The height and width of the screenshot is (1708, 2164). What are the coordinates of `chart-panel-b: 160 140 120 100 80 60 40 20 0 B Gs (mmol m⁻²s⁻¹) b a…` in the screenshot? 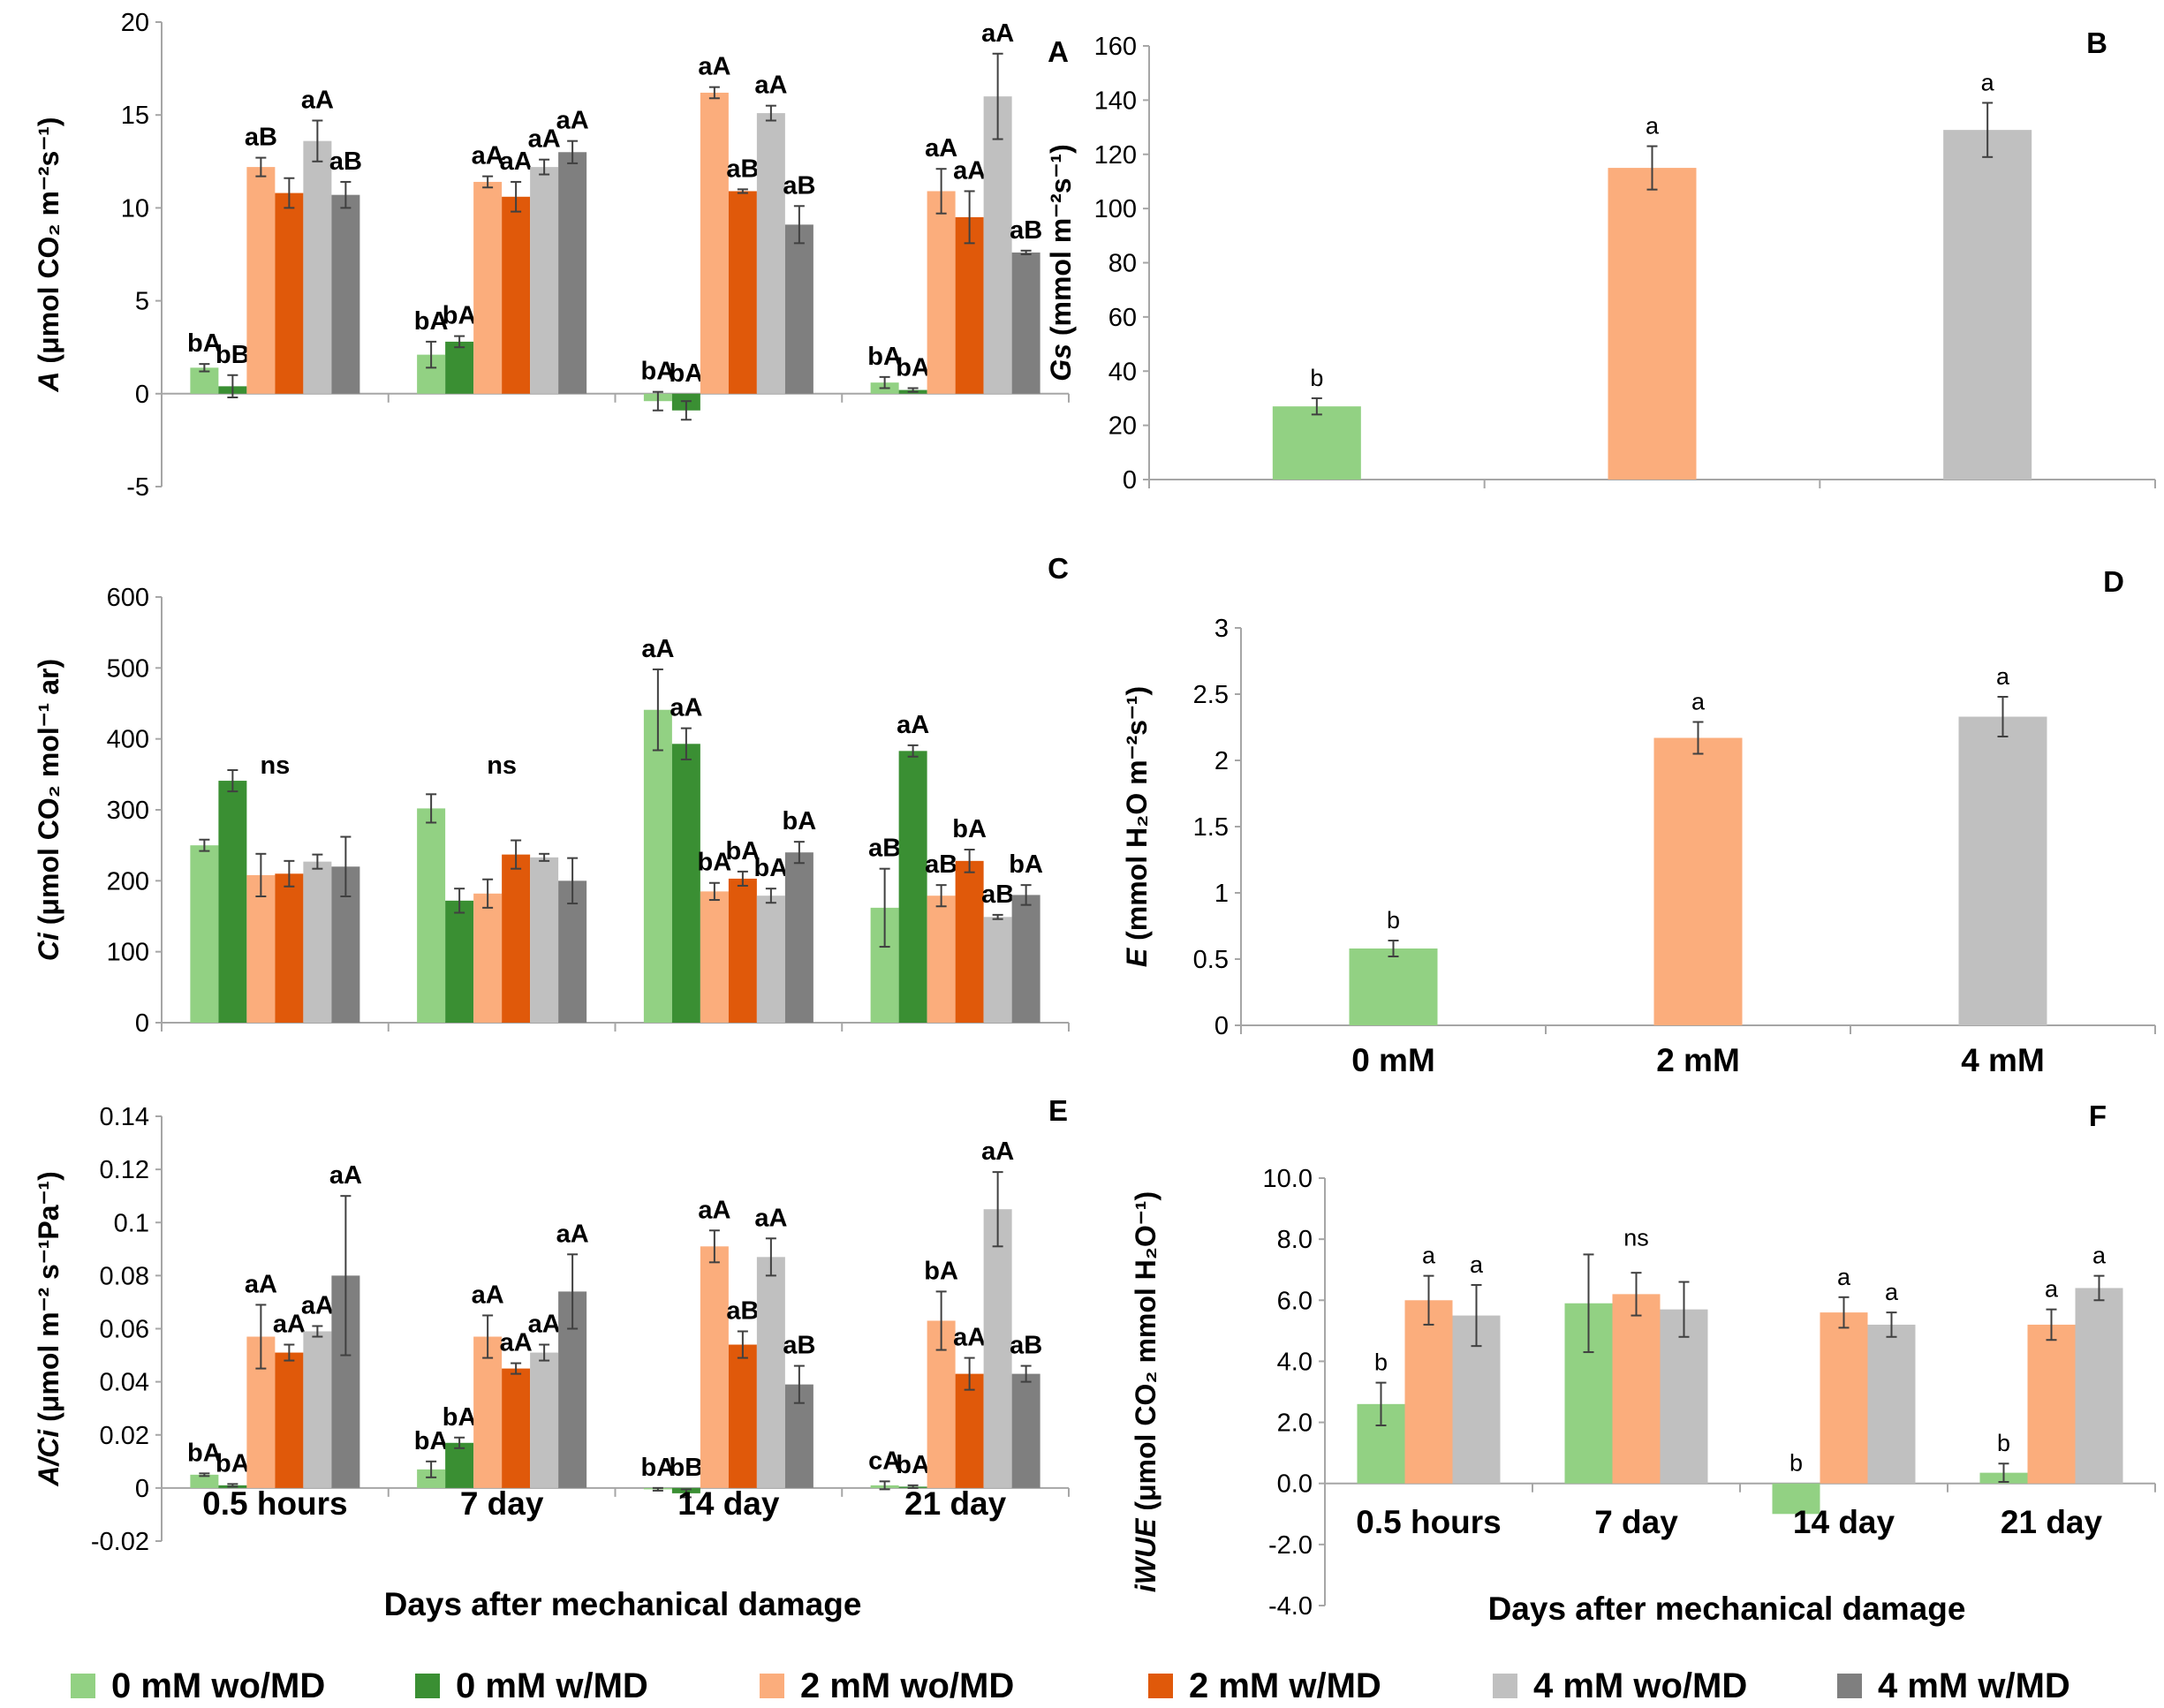 It's located at (1600, 260).